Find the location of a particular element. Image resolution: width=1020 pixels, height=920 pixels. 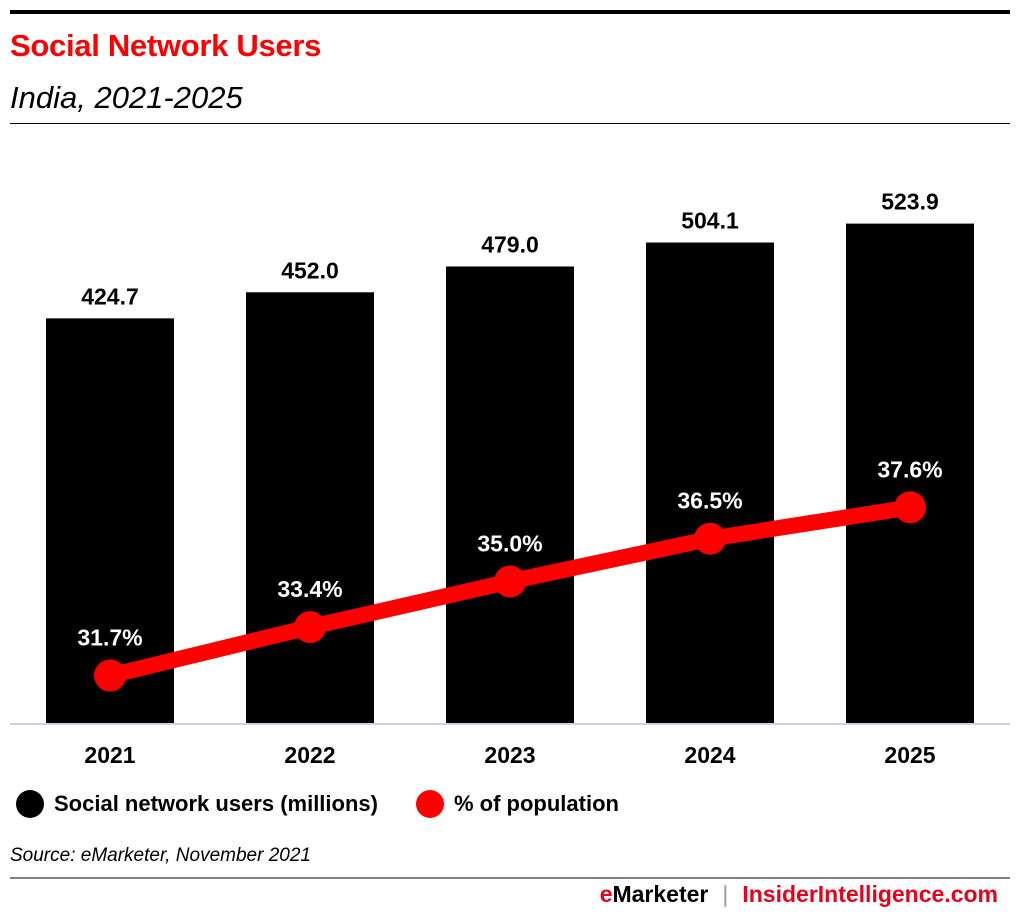

legend-item-population: % of population is located at coordinates (517, 804).